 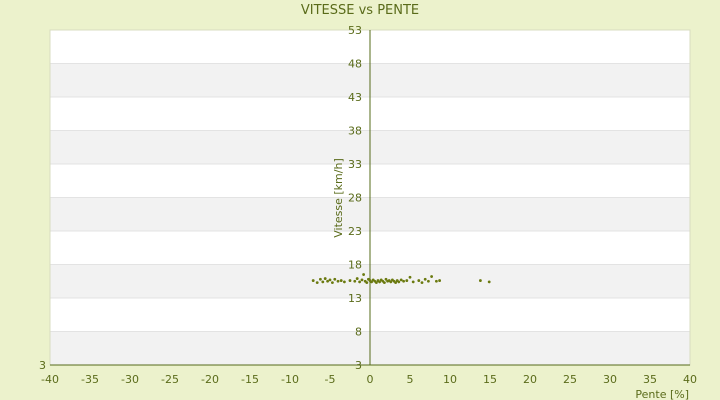 What do you see at coordinates (358, 365) in the screenshot?
I see `y-tick-label: 3` at bounding box center [358, 365].